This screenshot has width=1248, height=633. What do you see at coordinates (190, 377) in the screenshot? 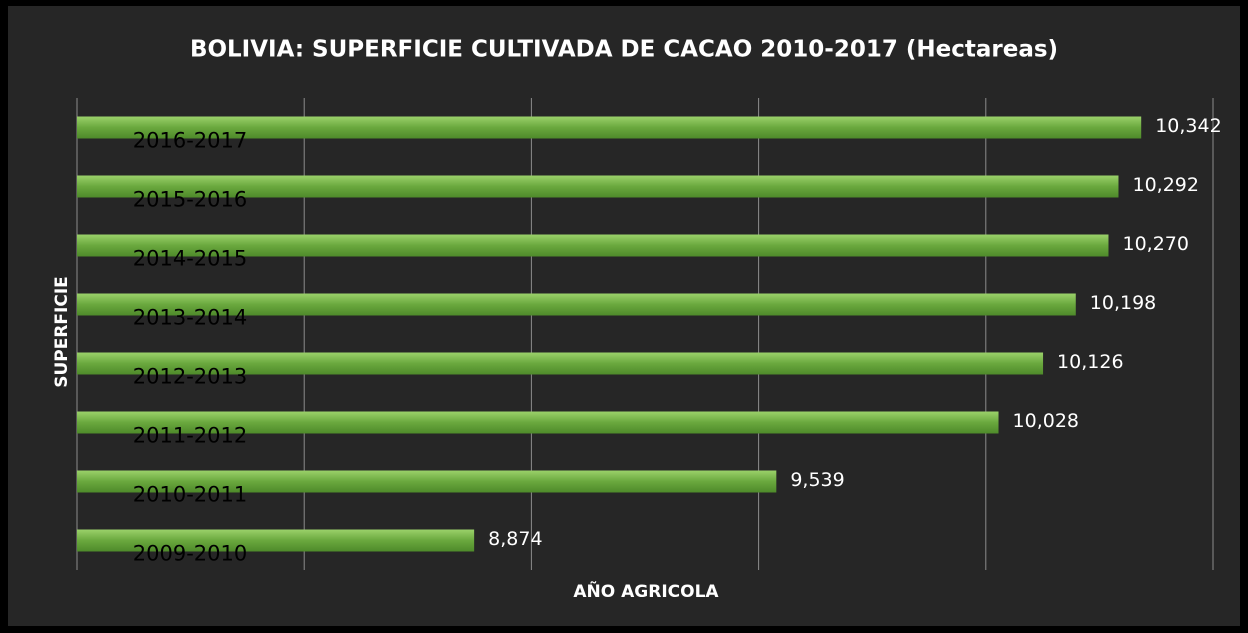
I see `y-tick-label: 2012-2013` at bounding box center [190, 377].